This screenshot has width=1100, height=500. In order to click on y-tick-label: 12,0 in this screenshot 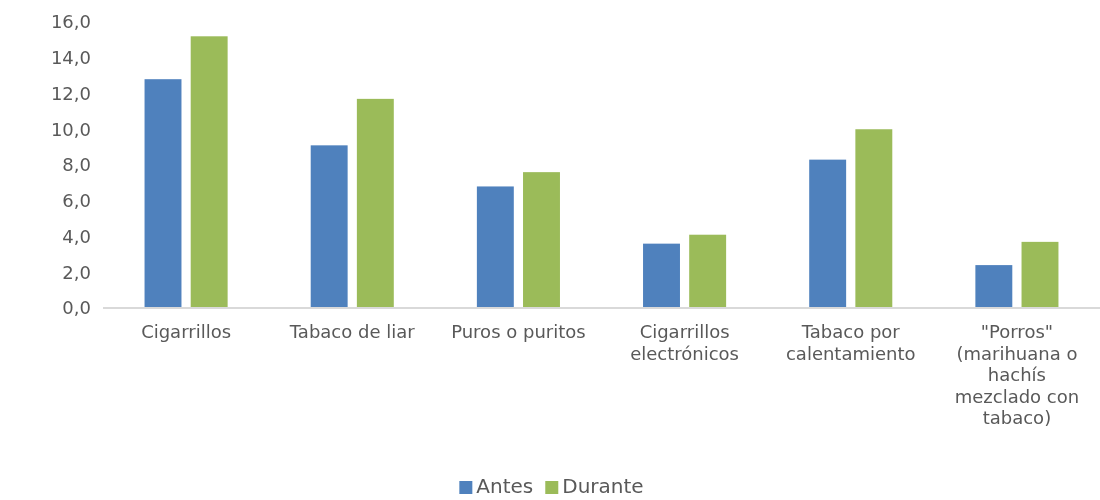, I will do `click(70, 93)`.